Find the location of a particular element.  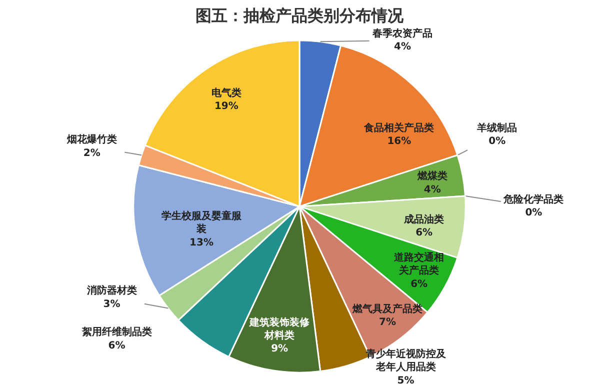

slice-label: 消防器材类 is located at coordinates (111, 290).